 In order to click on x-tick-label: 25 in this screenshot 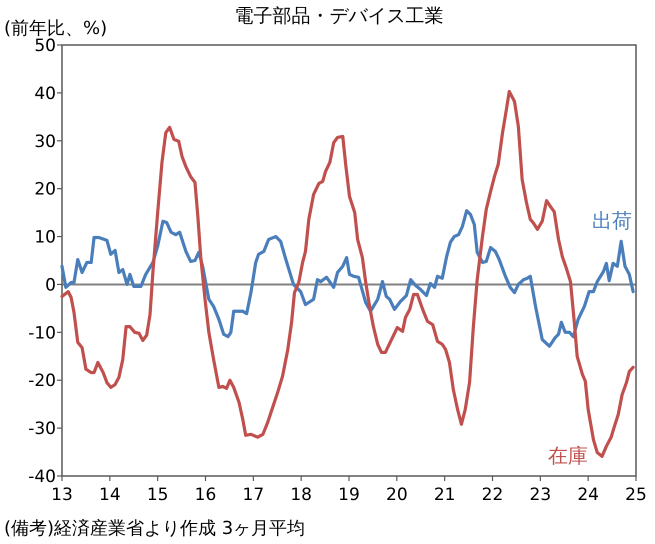, I will do `click(636, 495)`.